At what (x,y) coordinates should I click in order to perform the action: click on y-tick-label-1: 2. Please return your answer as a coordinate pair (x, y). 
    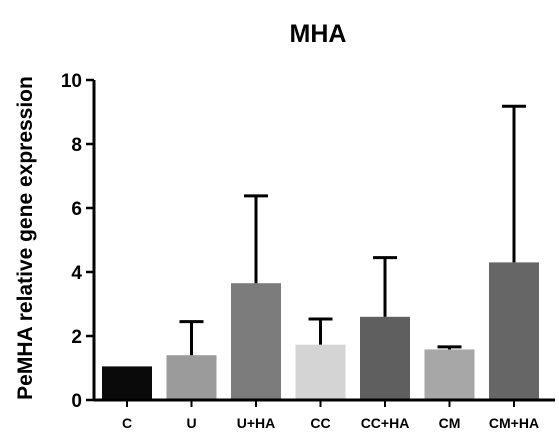
    Looking at the image, I should click on (76, 337).